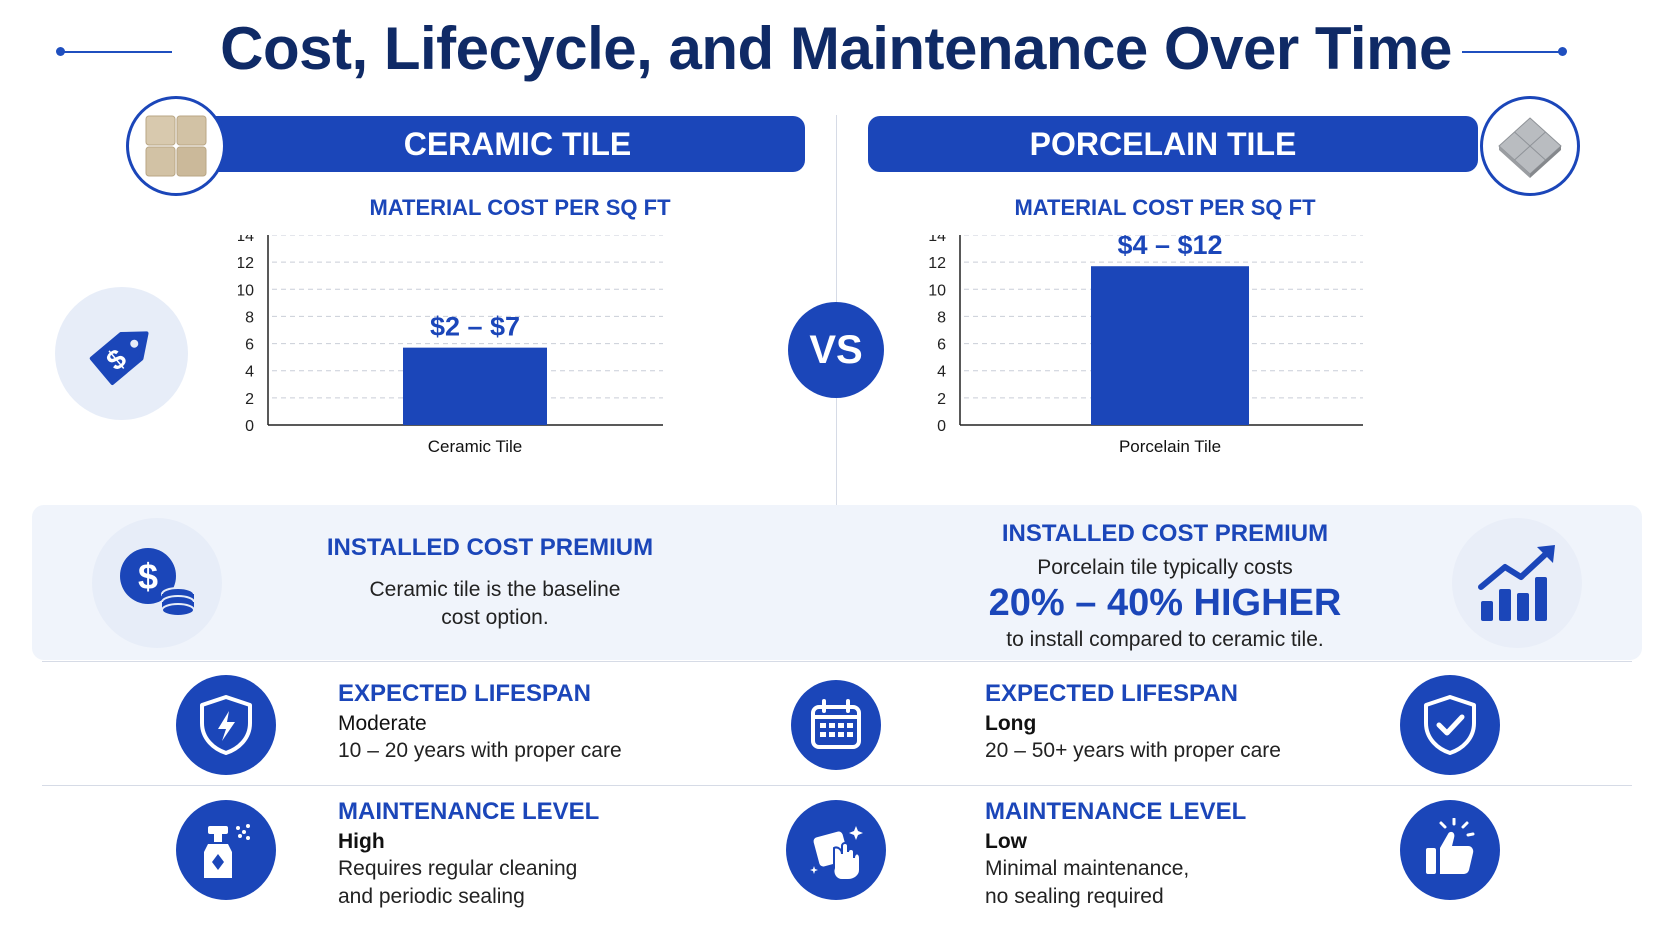 The width and height of the screenshot is (1672, 941). What do you see at coordinates (517, 143) in the screenshot?
I see `ceramic-banner-label: CERAMIC TILE` at bounding box center [517, 143].